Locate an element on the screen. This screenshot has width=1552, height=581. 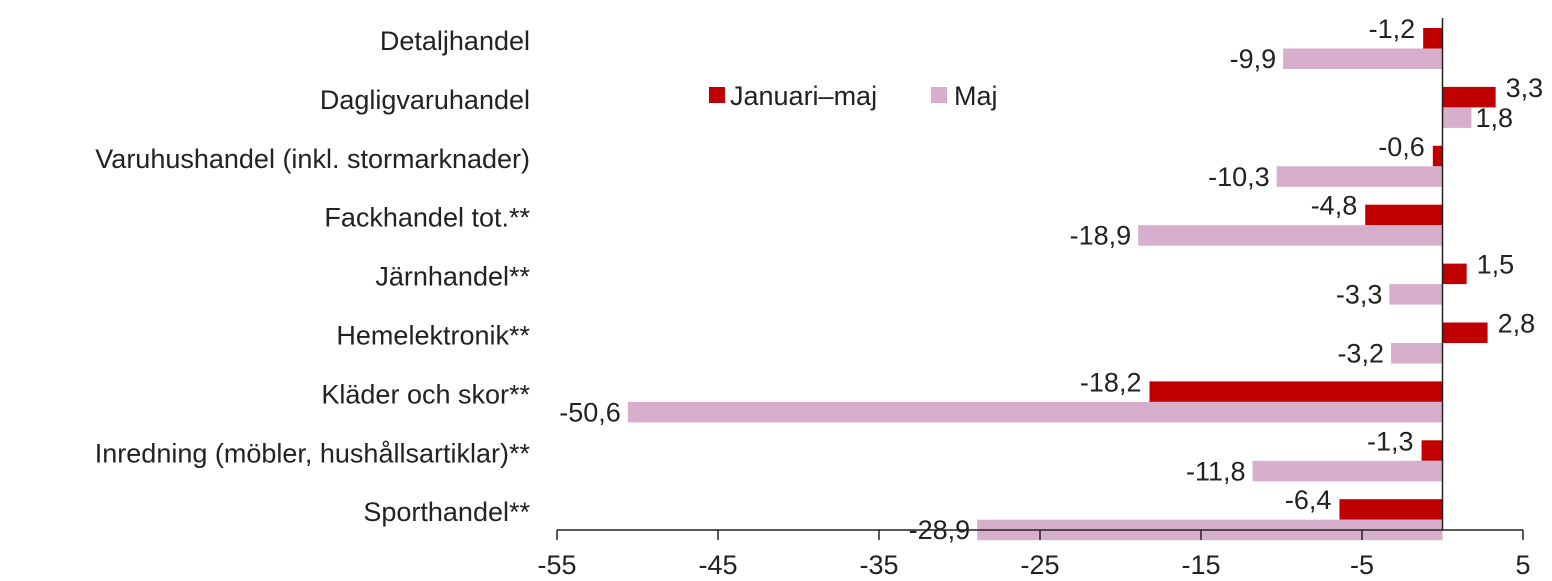
data-label-januari-maj-sporthandel: -6,4 is located at coordinates (1308, 500).